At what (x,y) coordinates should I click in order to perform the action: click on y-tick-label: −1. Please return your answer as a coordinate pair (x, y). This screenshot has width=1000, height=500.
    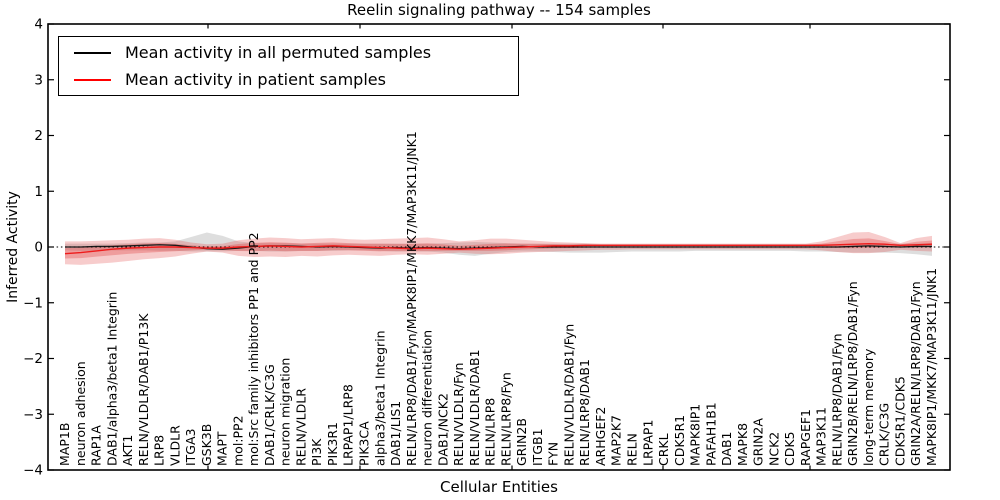
    Looking at the image, I should click on (33, 303).